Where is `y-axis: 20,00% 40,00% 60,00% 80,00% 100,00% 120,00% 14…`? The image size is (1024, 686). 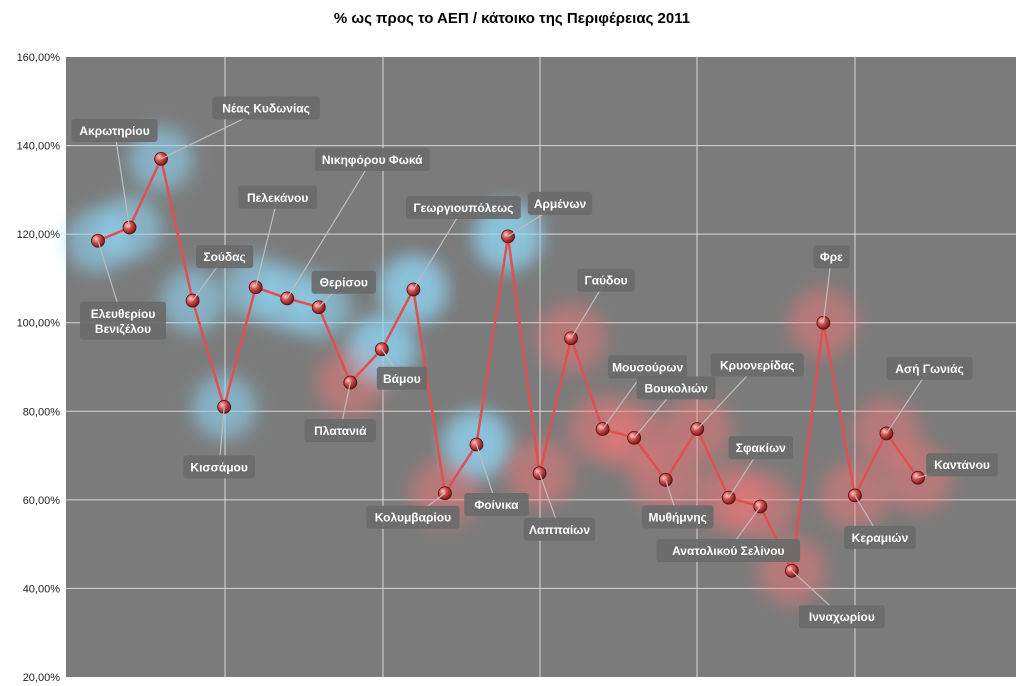
y-axis: 20,00% 40,00% 60,00% 80,00% 100,00% 120,00% 14… is located at coordinates (39, 368).